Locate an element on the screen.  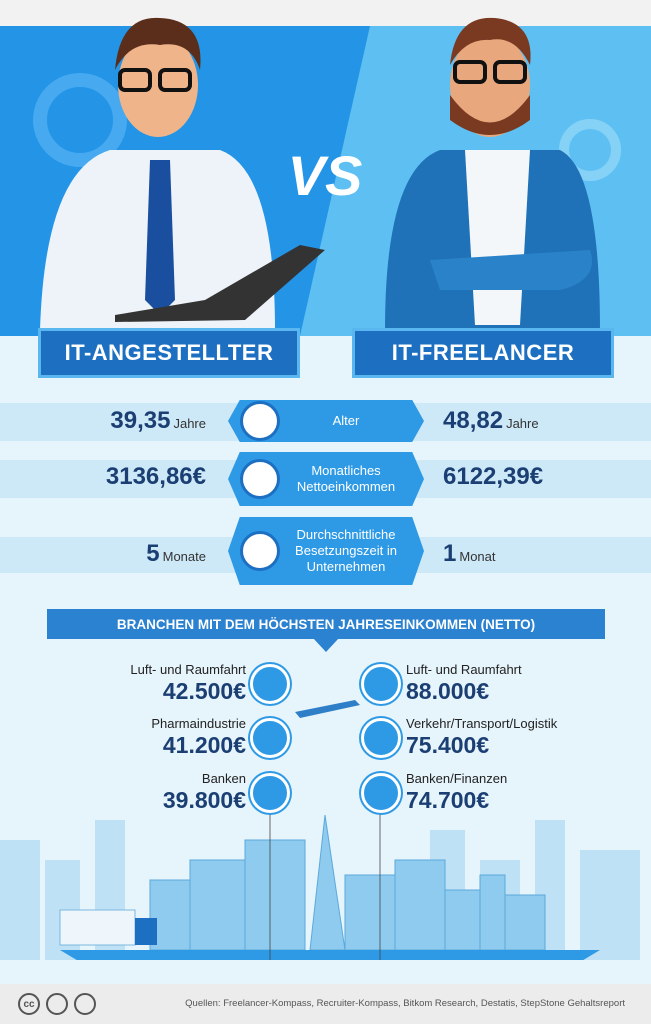
label: Alter is located at coordinates (346, 420).